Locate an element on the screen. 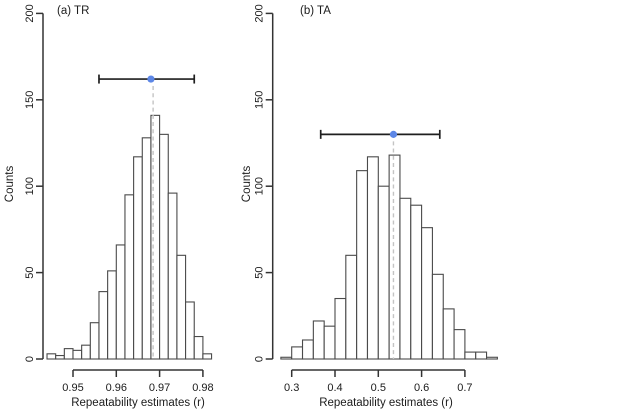 The height and width of the screenshot is (413, 640). y-tick-label-a: 150 is located at coordinates (30, 100).